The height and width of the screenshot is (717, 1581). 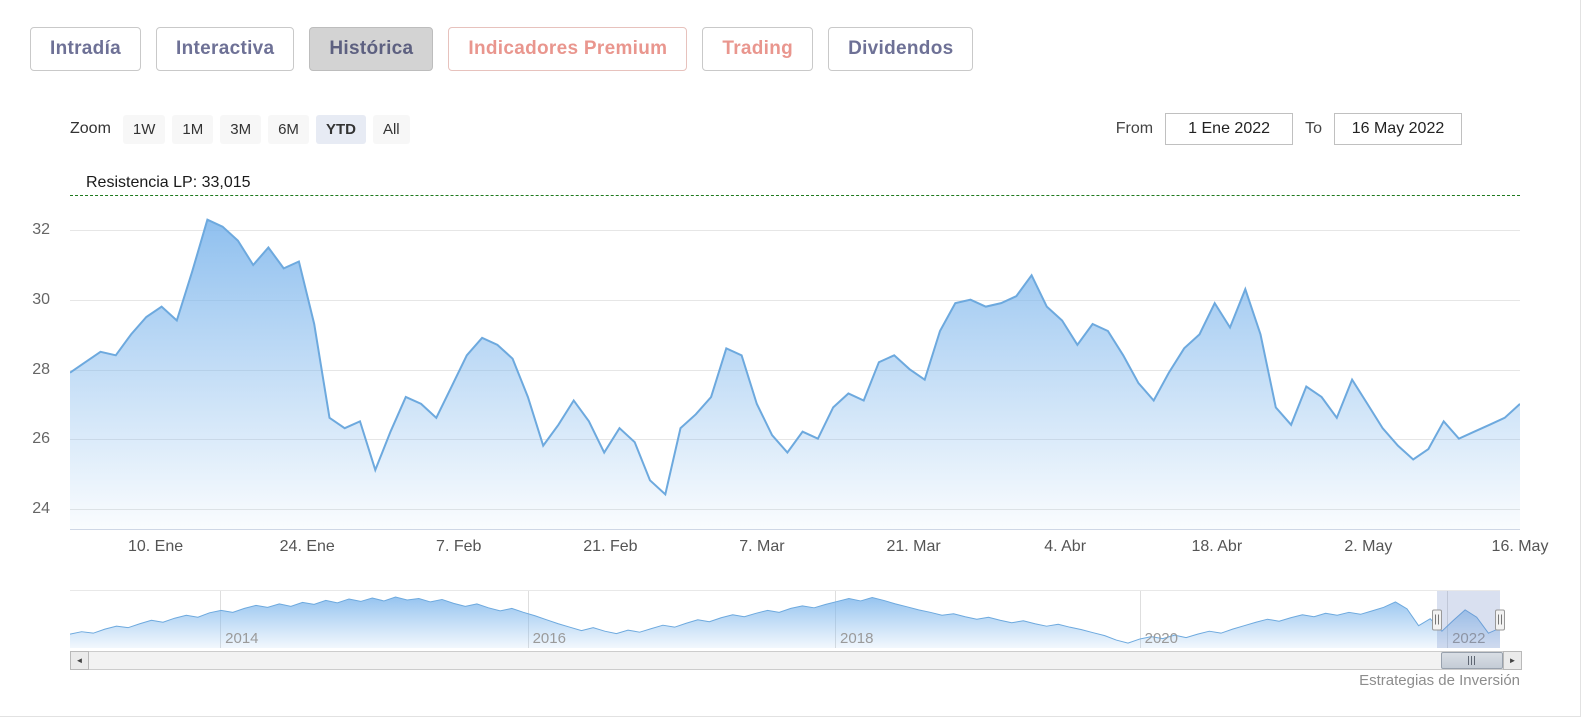 I want to click on resistance-level-line, so click(x=795, y=195).